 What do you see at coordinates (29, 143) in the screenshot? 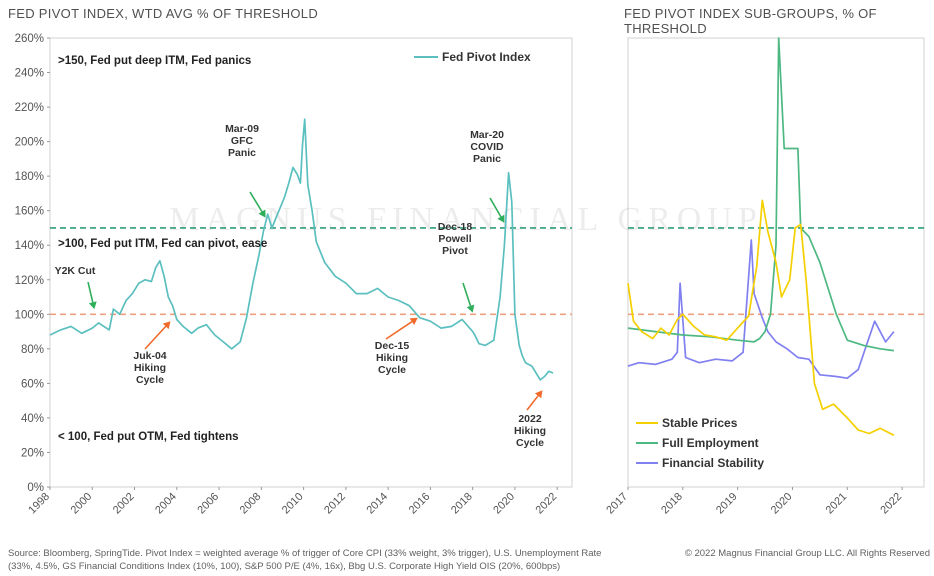
I see `y-tick-label: 200%` at bounding box center [29, 143].